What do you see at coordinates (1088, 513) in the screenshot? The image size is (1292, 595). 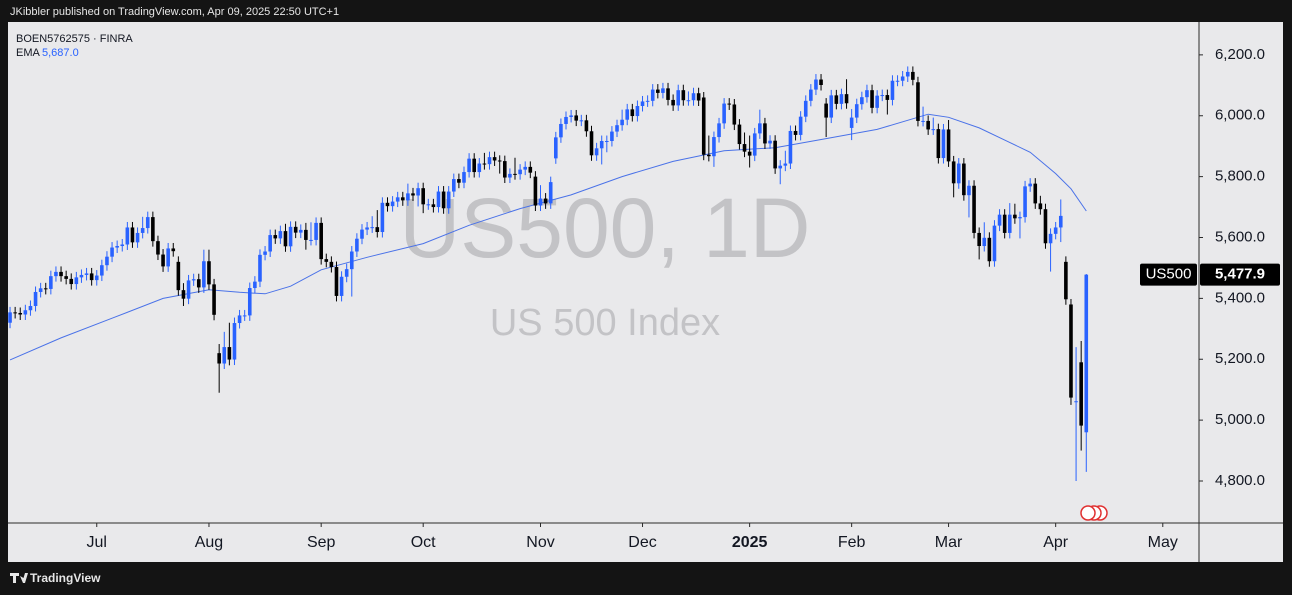 I see `flag-icon` at bounding box center [1088, 513].